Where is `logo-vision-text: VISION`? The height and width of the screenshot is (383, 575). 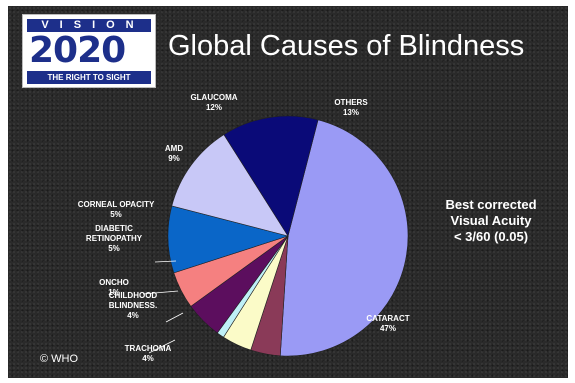 logo-vision-text: VISION is located at coordinates (89, 25).